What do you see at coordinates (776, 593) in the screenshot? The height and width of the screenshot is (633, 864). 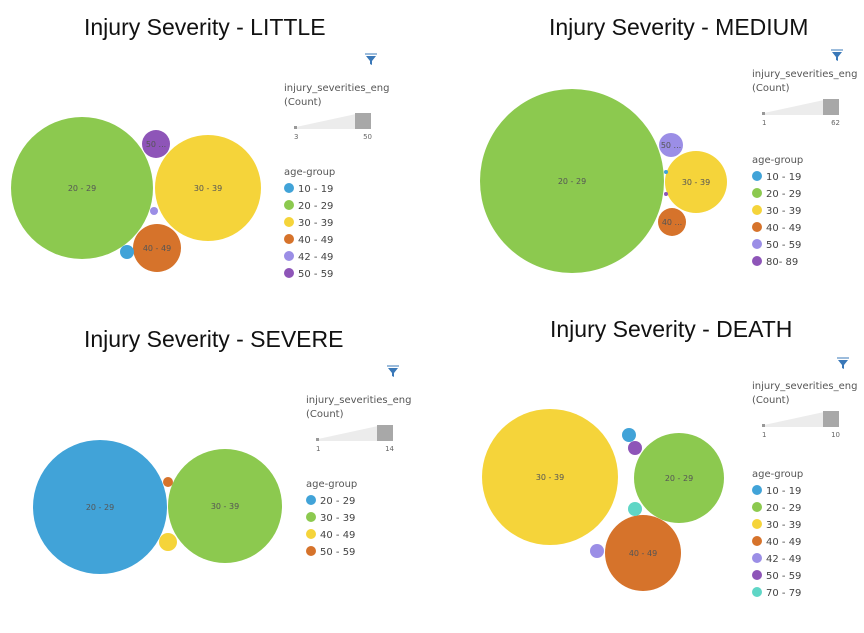 I see `legend-item: 70 - 79` at bounding box center [776, 593].